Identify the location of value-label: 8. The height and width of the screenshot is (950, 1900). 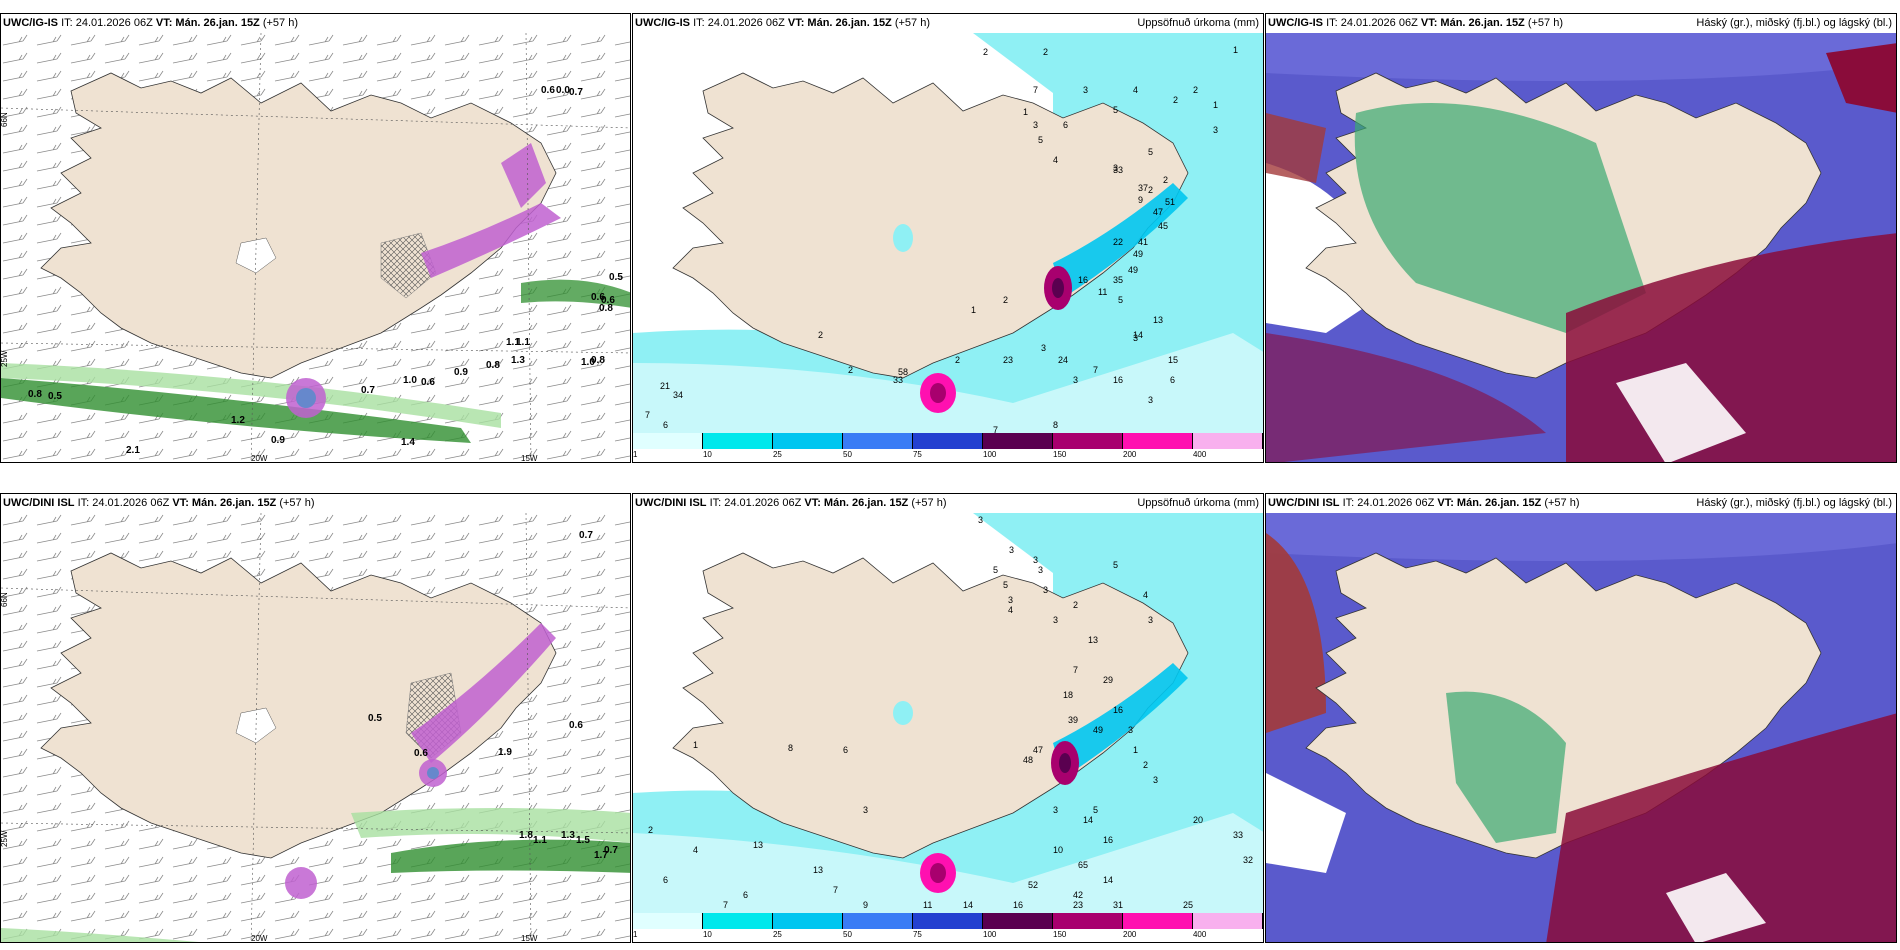
(790, 748).